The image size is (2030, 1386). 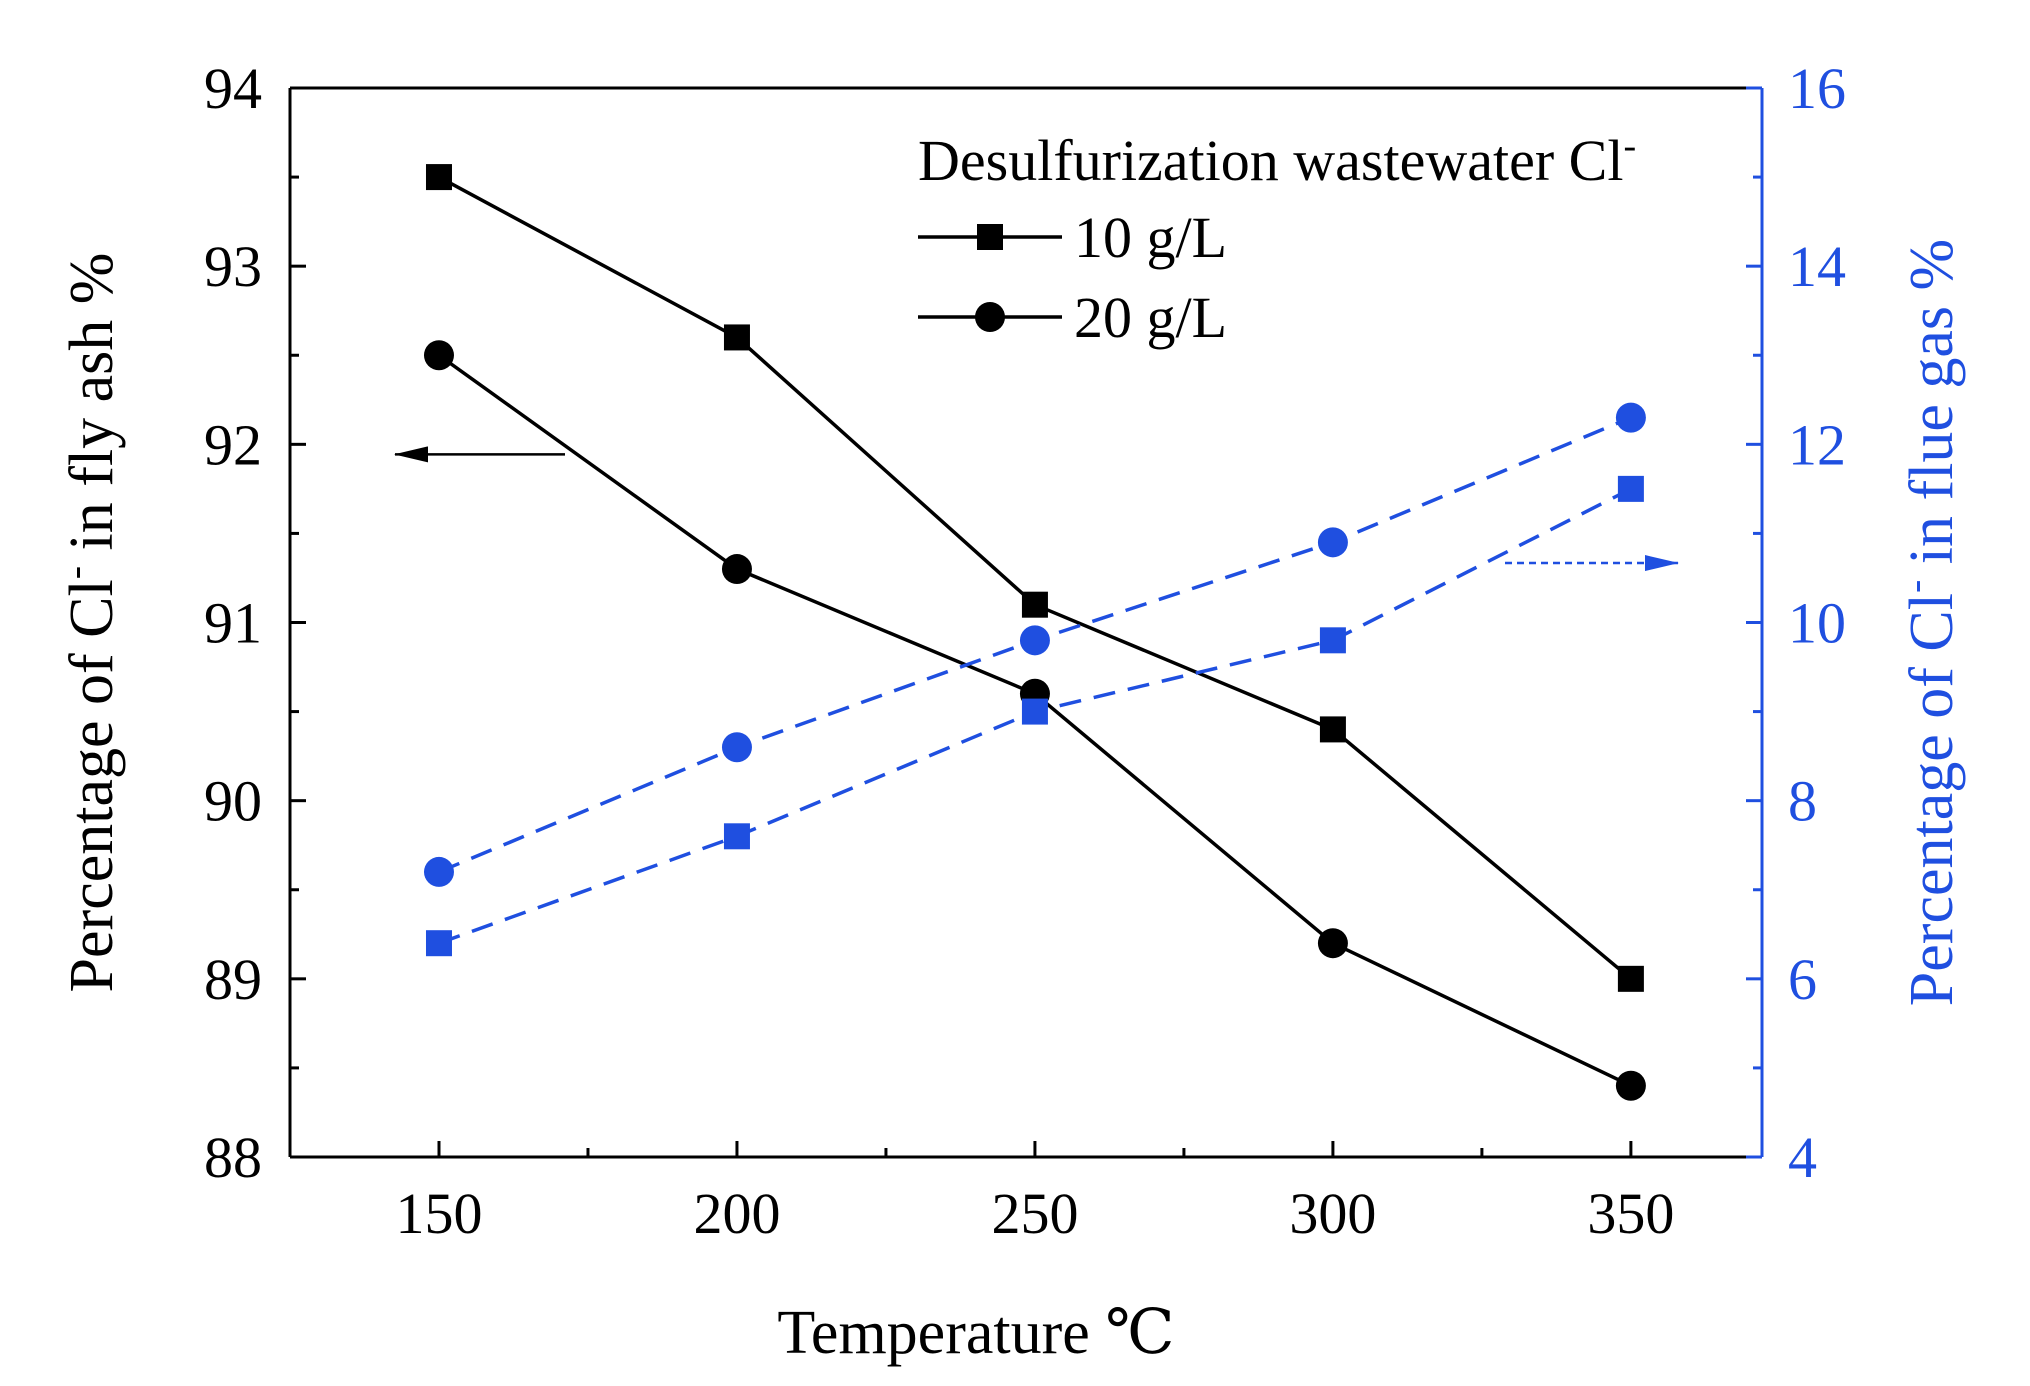 I want to click on right-y-tick-label: 16, so click(x=1817, y=88).